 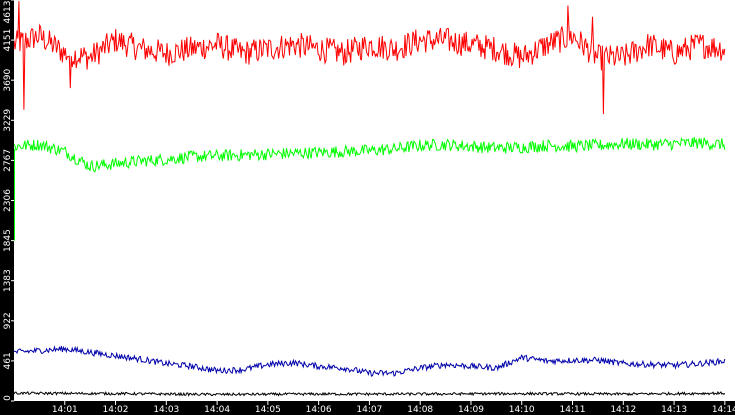 I want to click on y-axis-bar, so click(x=7, y=200).